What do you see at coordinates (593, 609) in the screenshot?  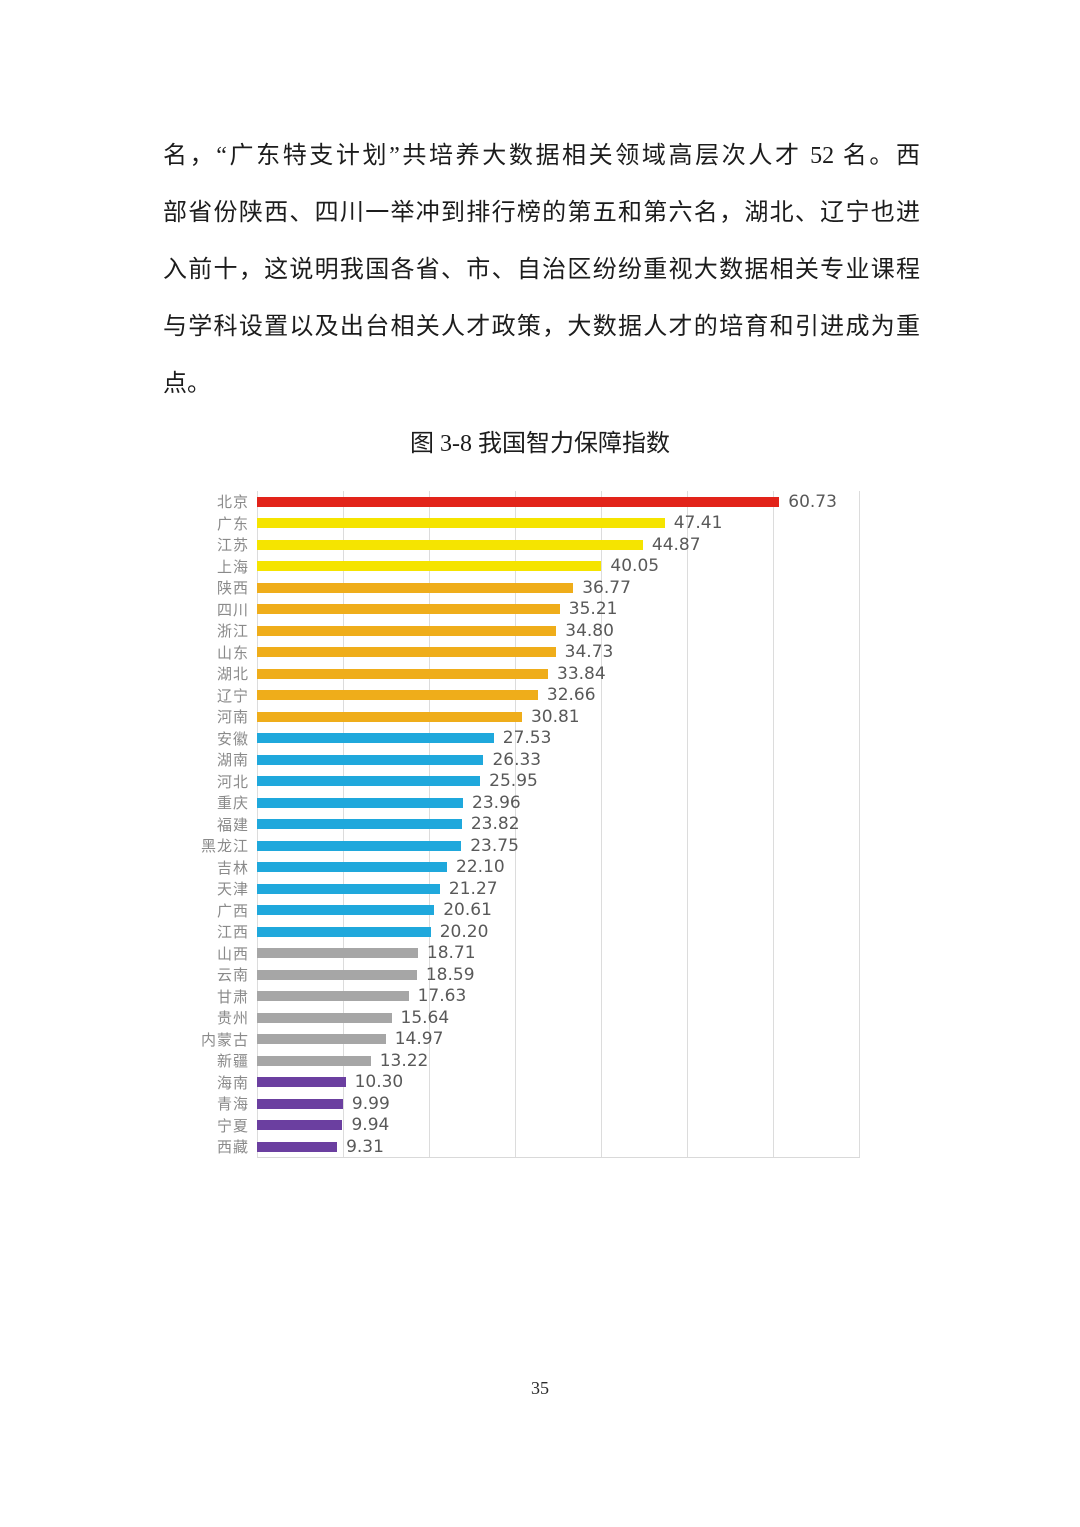 I see `value-label: 35.21` at bounding box center [593, 609].